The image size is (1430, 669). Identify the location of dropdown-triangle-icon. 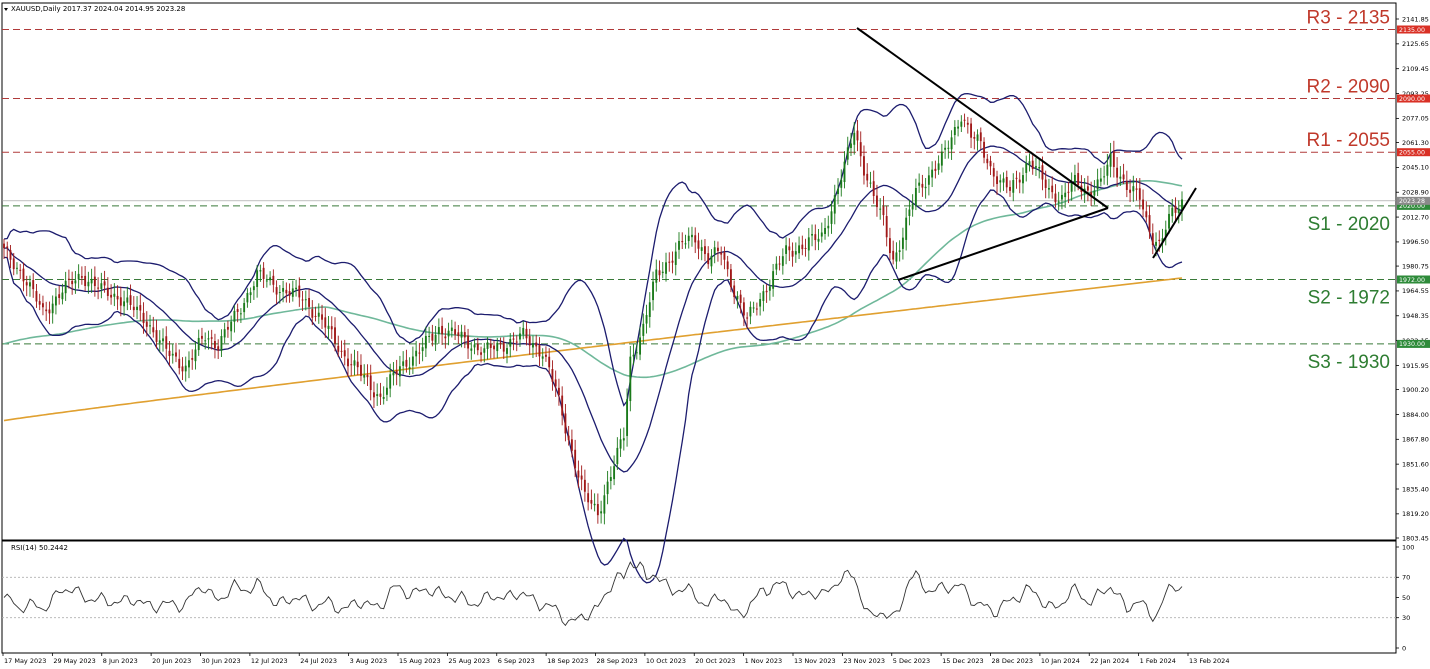
(6, 9).